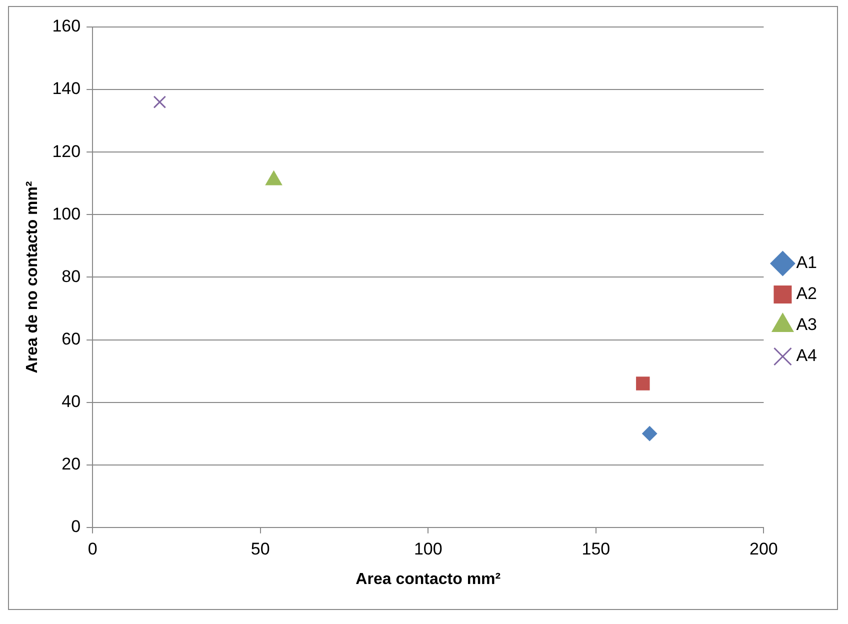 The image size is (848, 624). What do you see at coordinates (66, 151) in the screenshot?
I see `y-tick-label: 120` at bounding box center [66, 151].